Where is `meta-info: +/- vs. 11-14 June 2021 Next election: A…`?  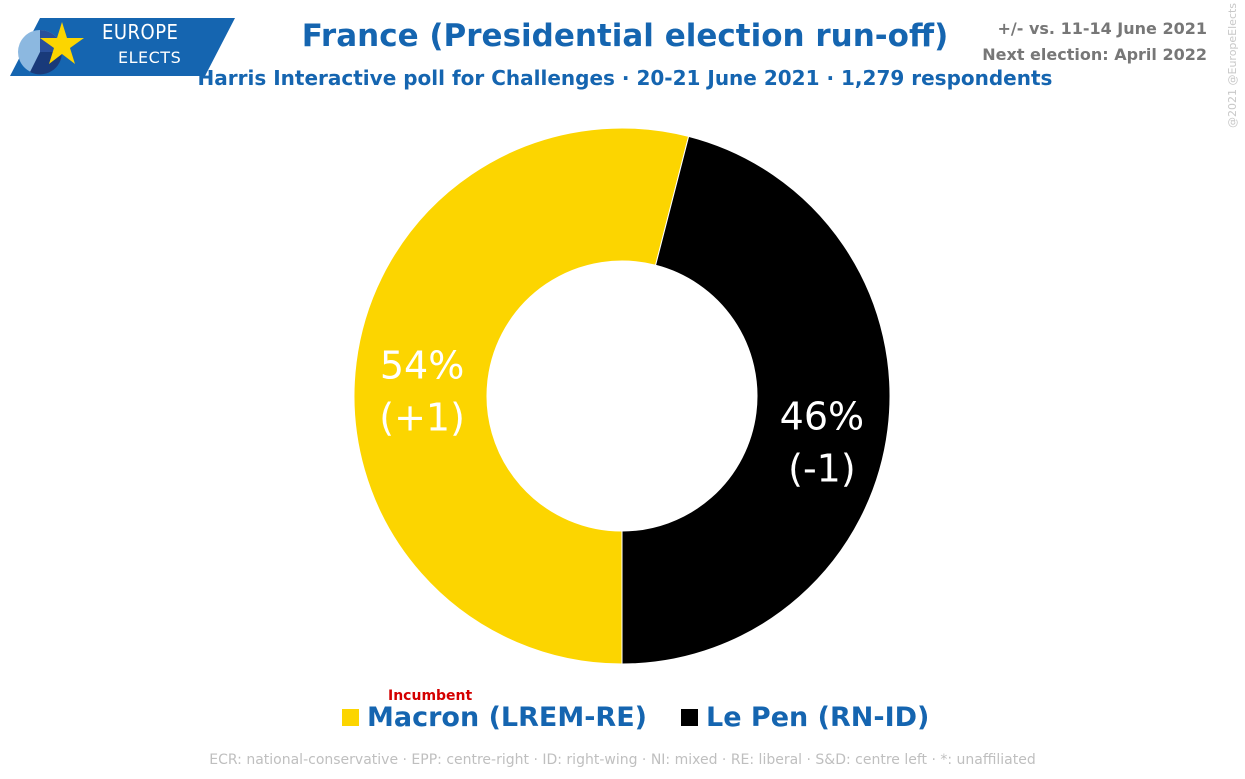 meta-info: +/- vs. 11-14 June 2021 Next election: A… is located at coordinates (1094, 42).